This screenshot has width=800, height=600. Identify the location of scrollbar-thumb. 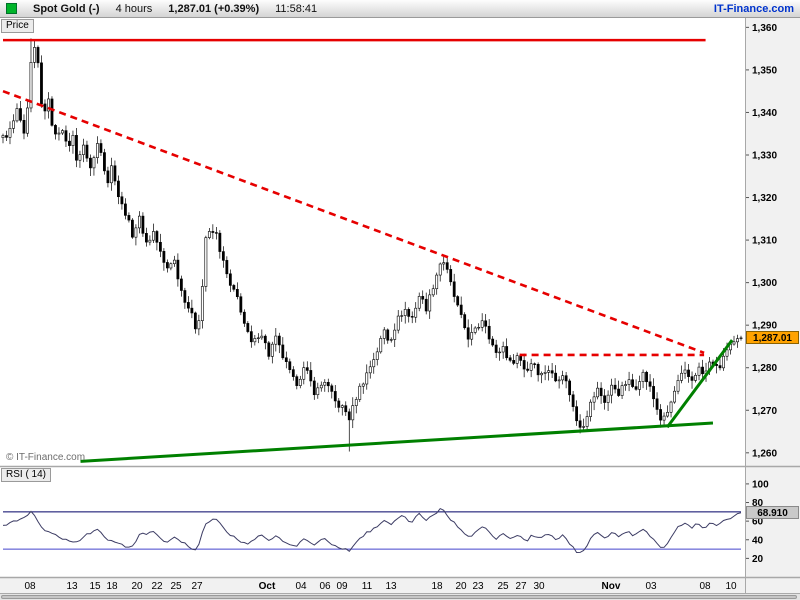
(399, 597).